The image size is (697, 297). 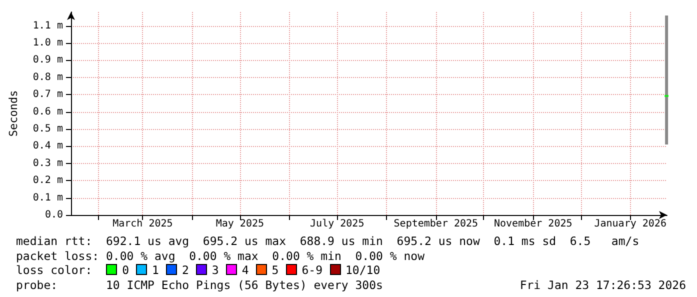 What do you see at coordinates (630, 224) in the screenshot?
I see `x-tick-label: January 2026` at bounding box center [630, 224].